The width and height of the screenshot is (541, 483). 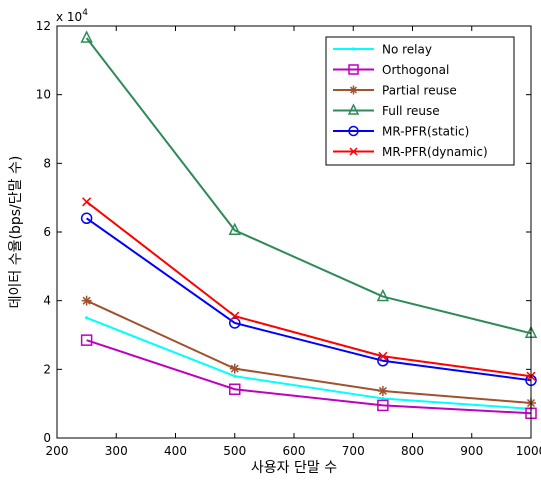 What do you see at coordinates (425, 132) in the screenshot?
I see `legend-label: MR-PFR(static)` at bounding box center [425, 132].